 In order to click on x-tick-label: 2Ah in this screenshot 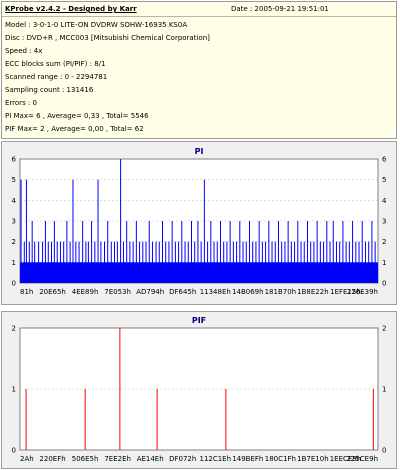, I will do `click(27, 459)`.